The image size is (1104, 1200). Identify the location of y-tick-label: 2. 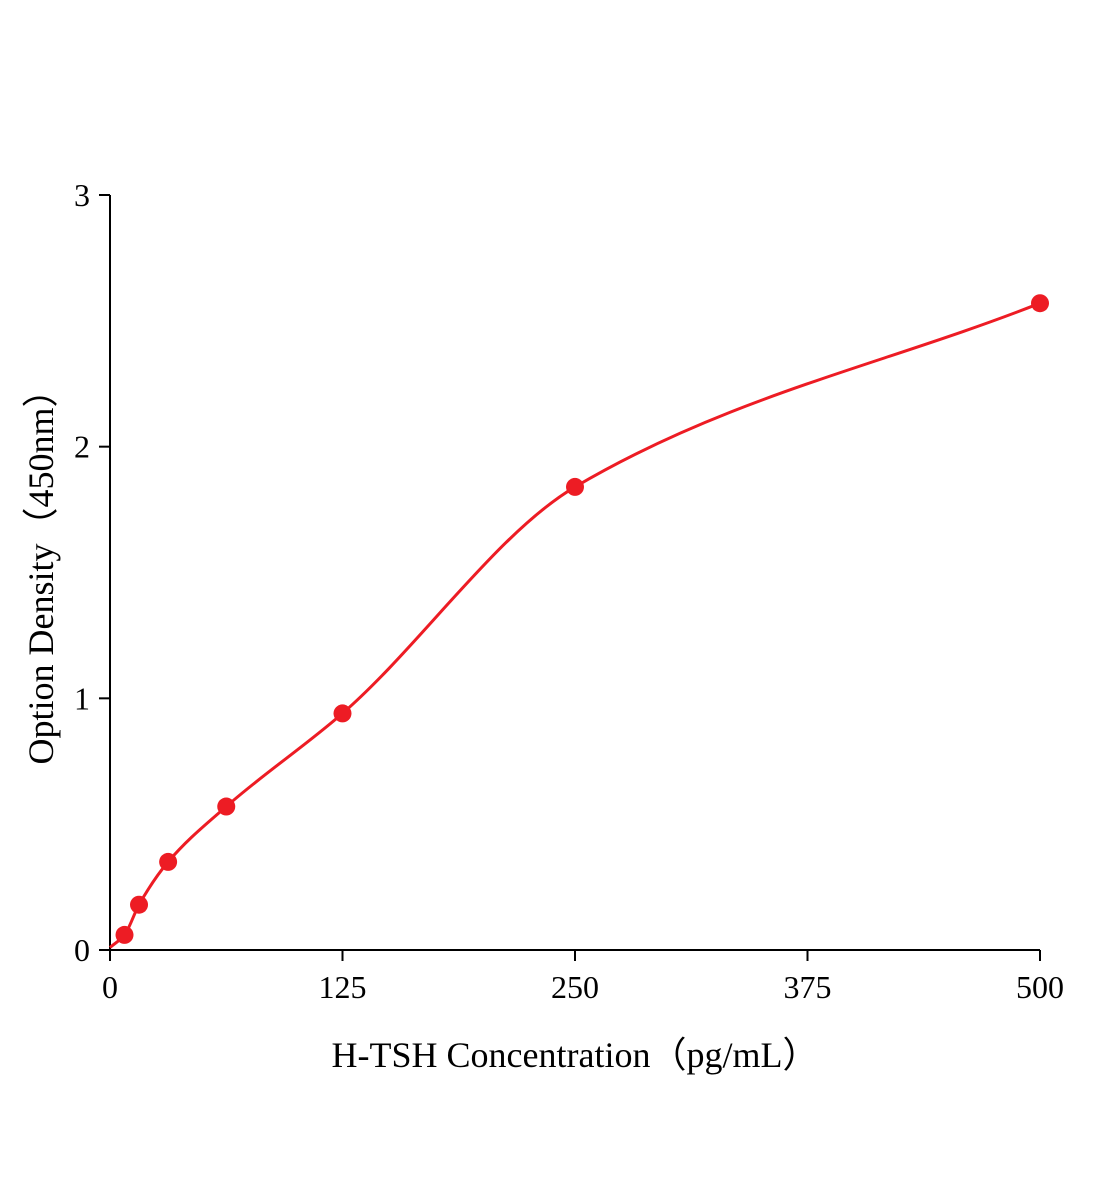
(82, 447).